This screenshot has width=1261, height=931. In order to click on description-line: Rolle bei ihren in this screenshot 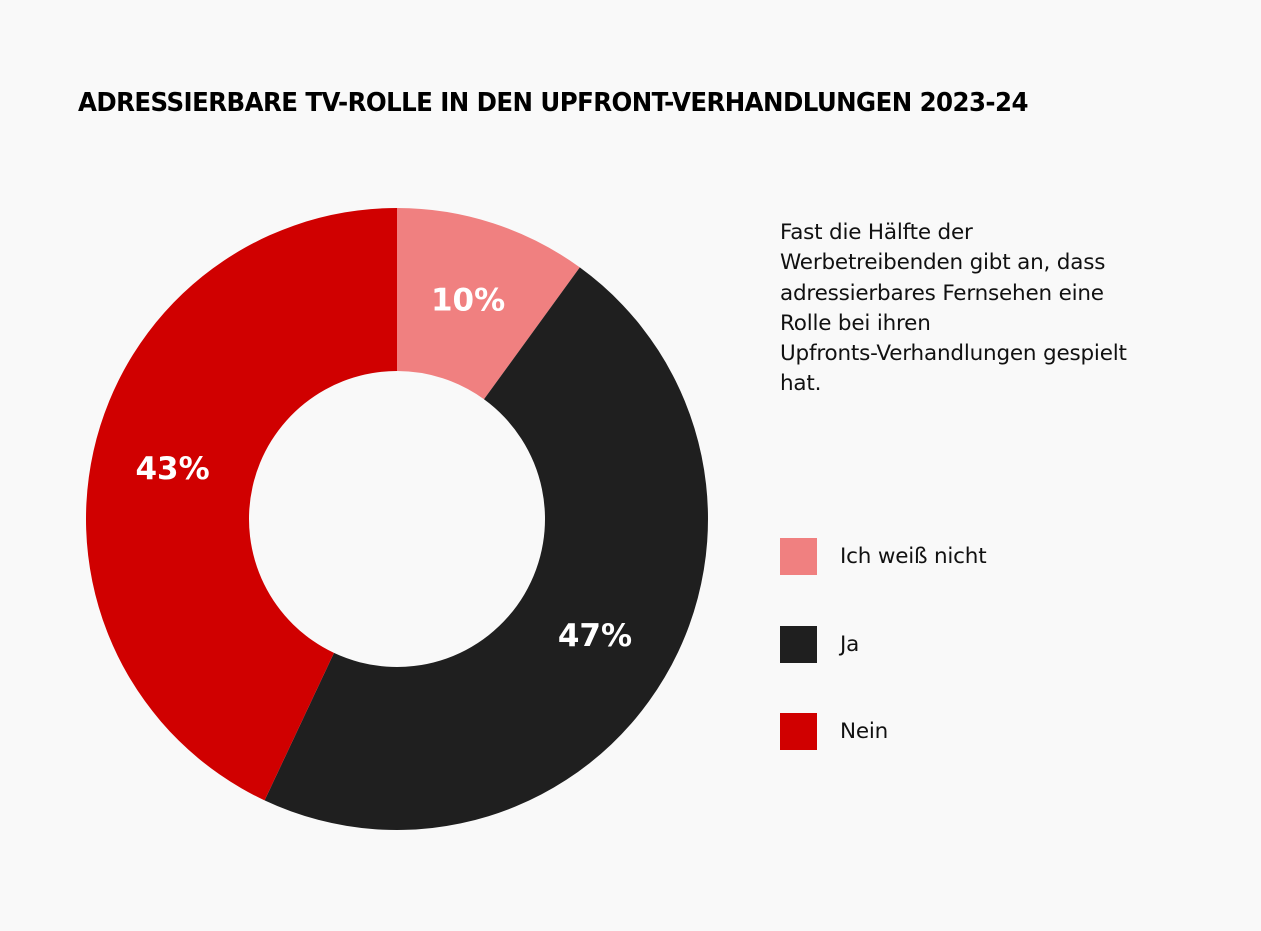, I will do `click(855, 323)`.